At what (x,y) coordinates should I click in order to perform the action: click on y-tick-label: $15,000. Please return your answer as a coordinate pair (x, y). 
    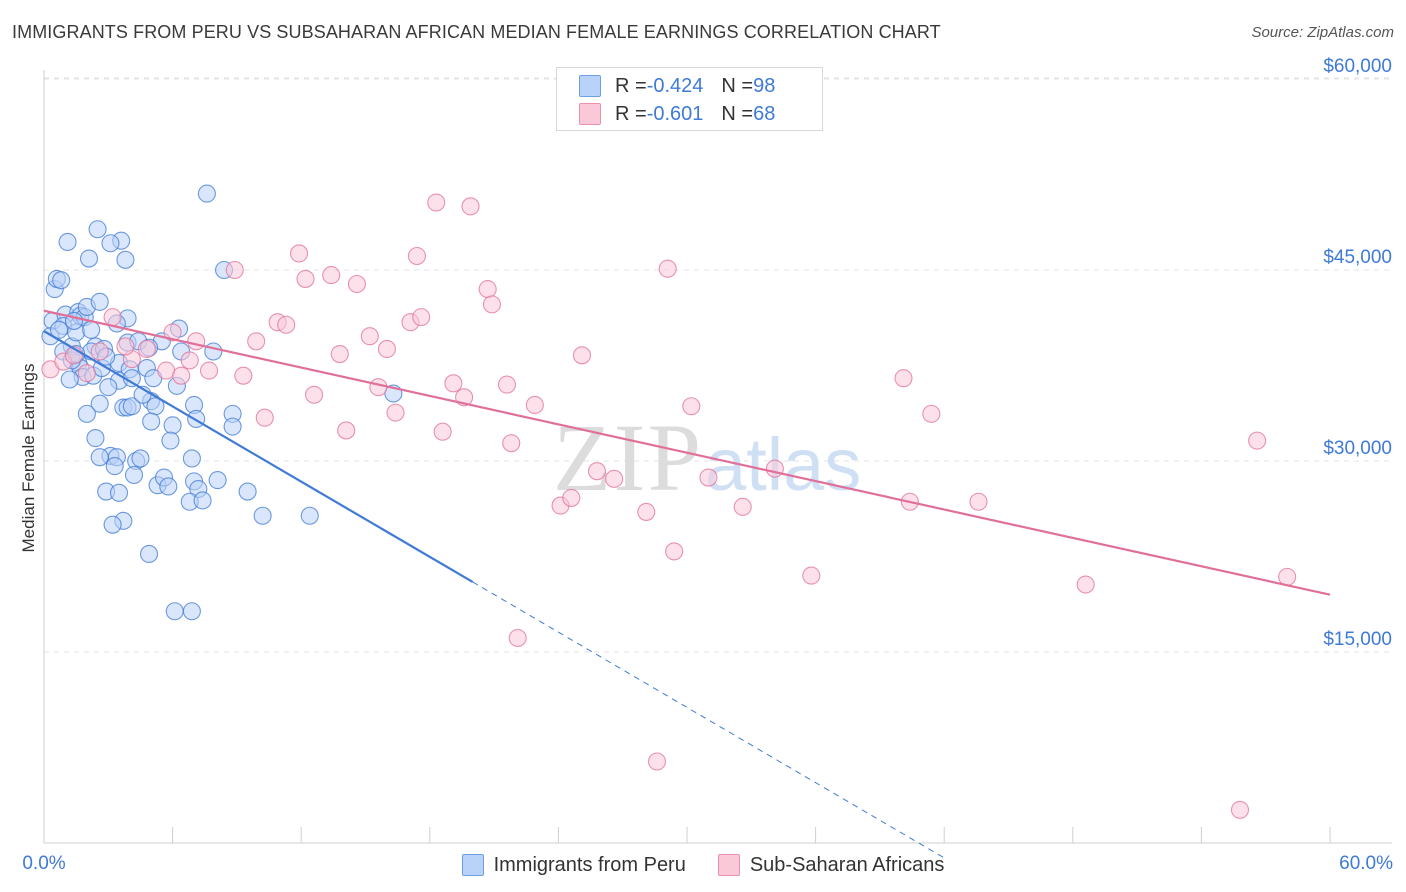
    Looking at the image, I should click on (1357, 639).